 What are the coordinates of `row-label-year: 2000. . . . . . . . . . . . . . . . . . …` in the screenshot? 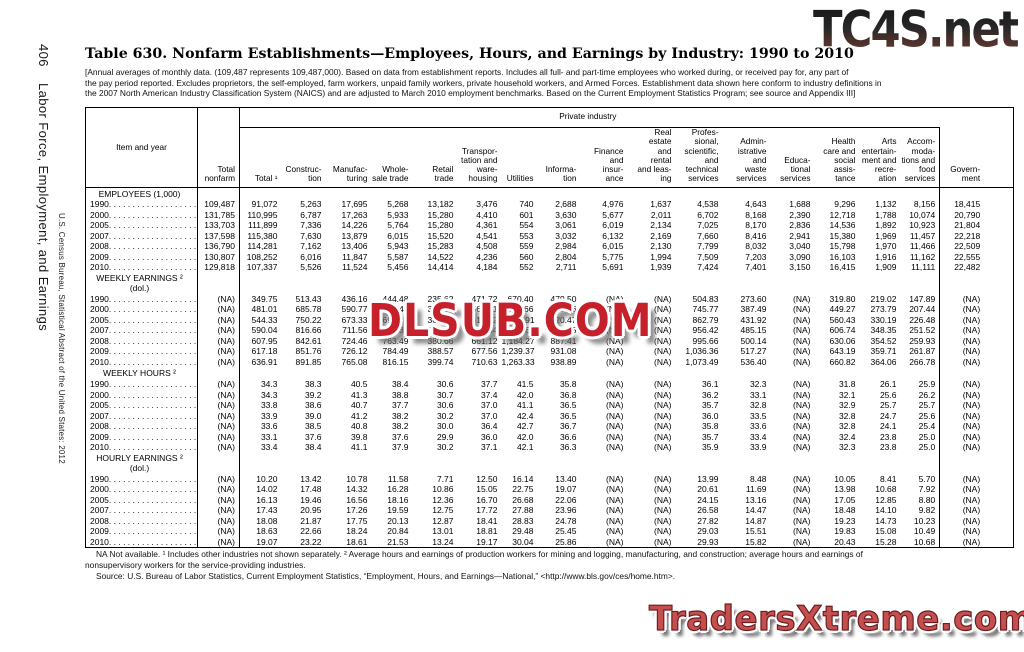 It's located at (141, 489).